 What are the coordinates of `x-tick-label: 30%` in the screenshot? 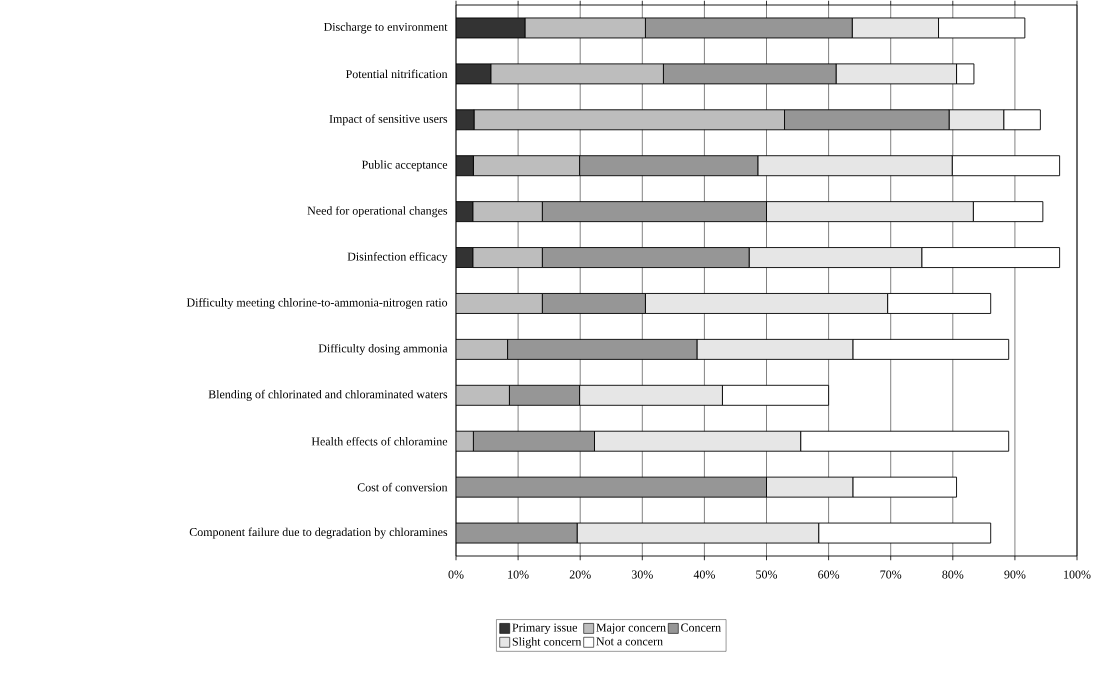 It's located at (642, 574).